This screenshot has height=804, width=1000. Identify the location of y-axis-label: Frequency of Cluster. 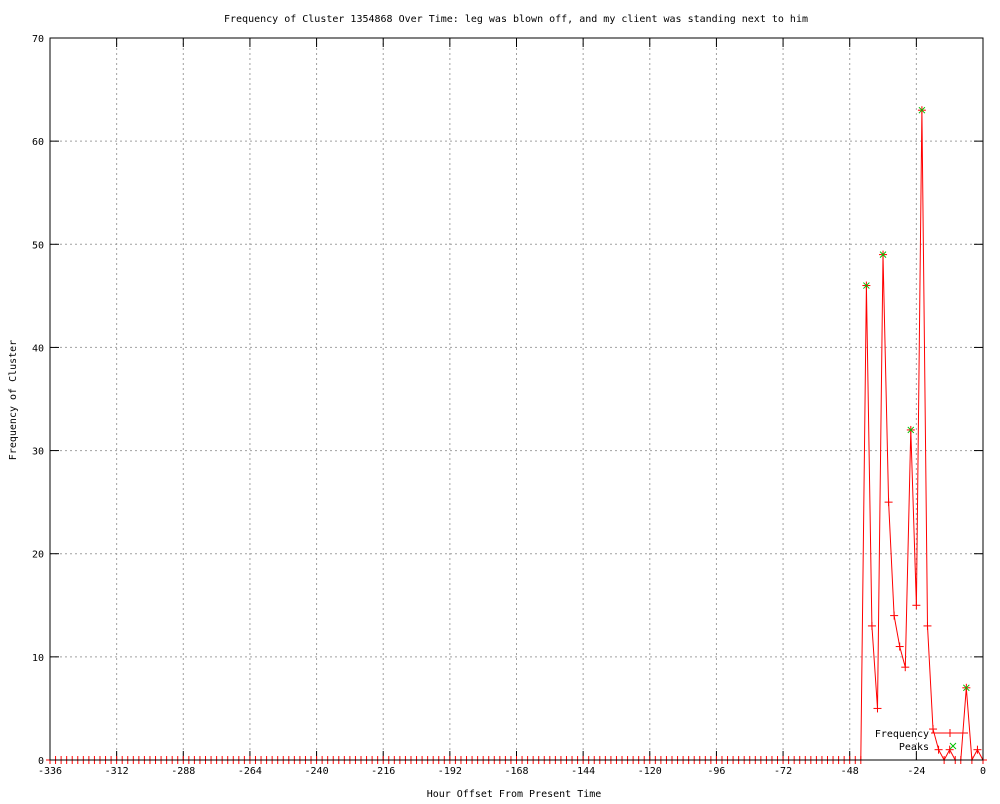
(13, 400).